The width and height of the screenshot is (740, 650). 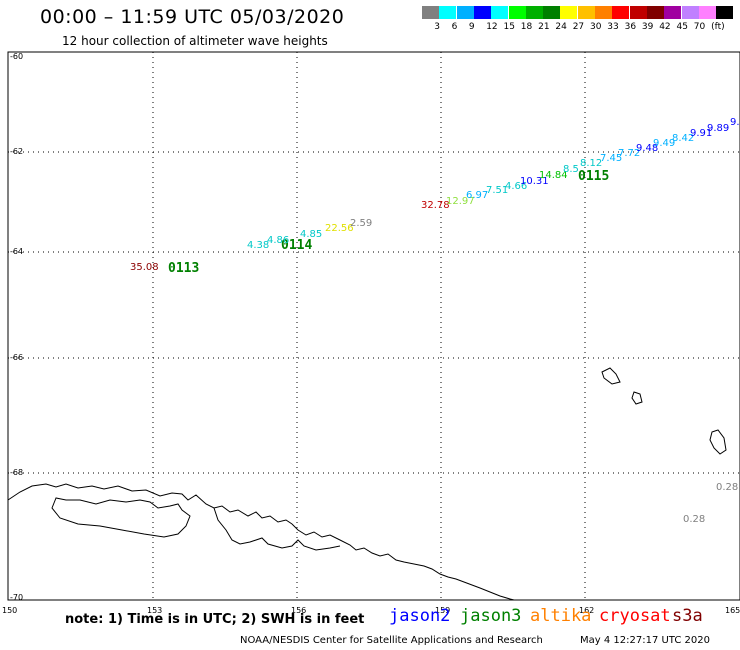 What do you see at coordinates (477, 195) in the screenshot?
I see `wave-height-reading: 6.97` at bounding box center [477, 195].